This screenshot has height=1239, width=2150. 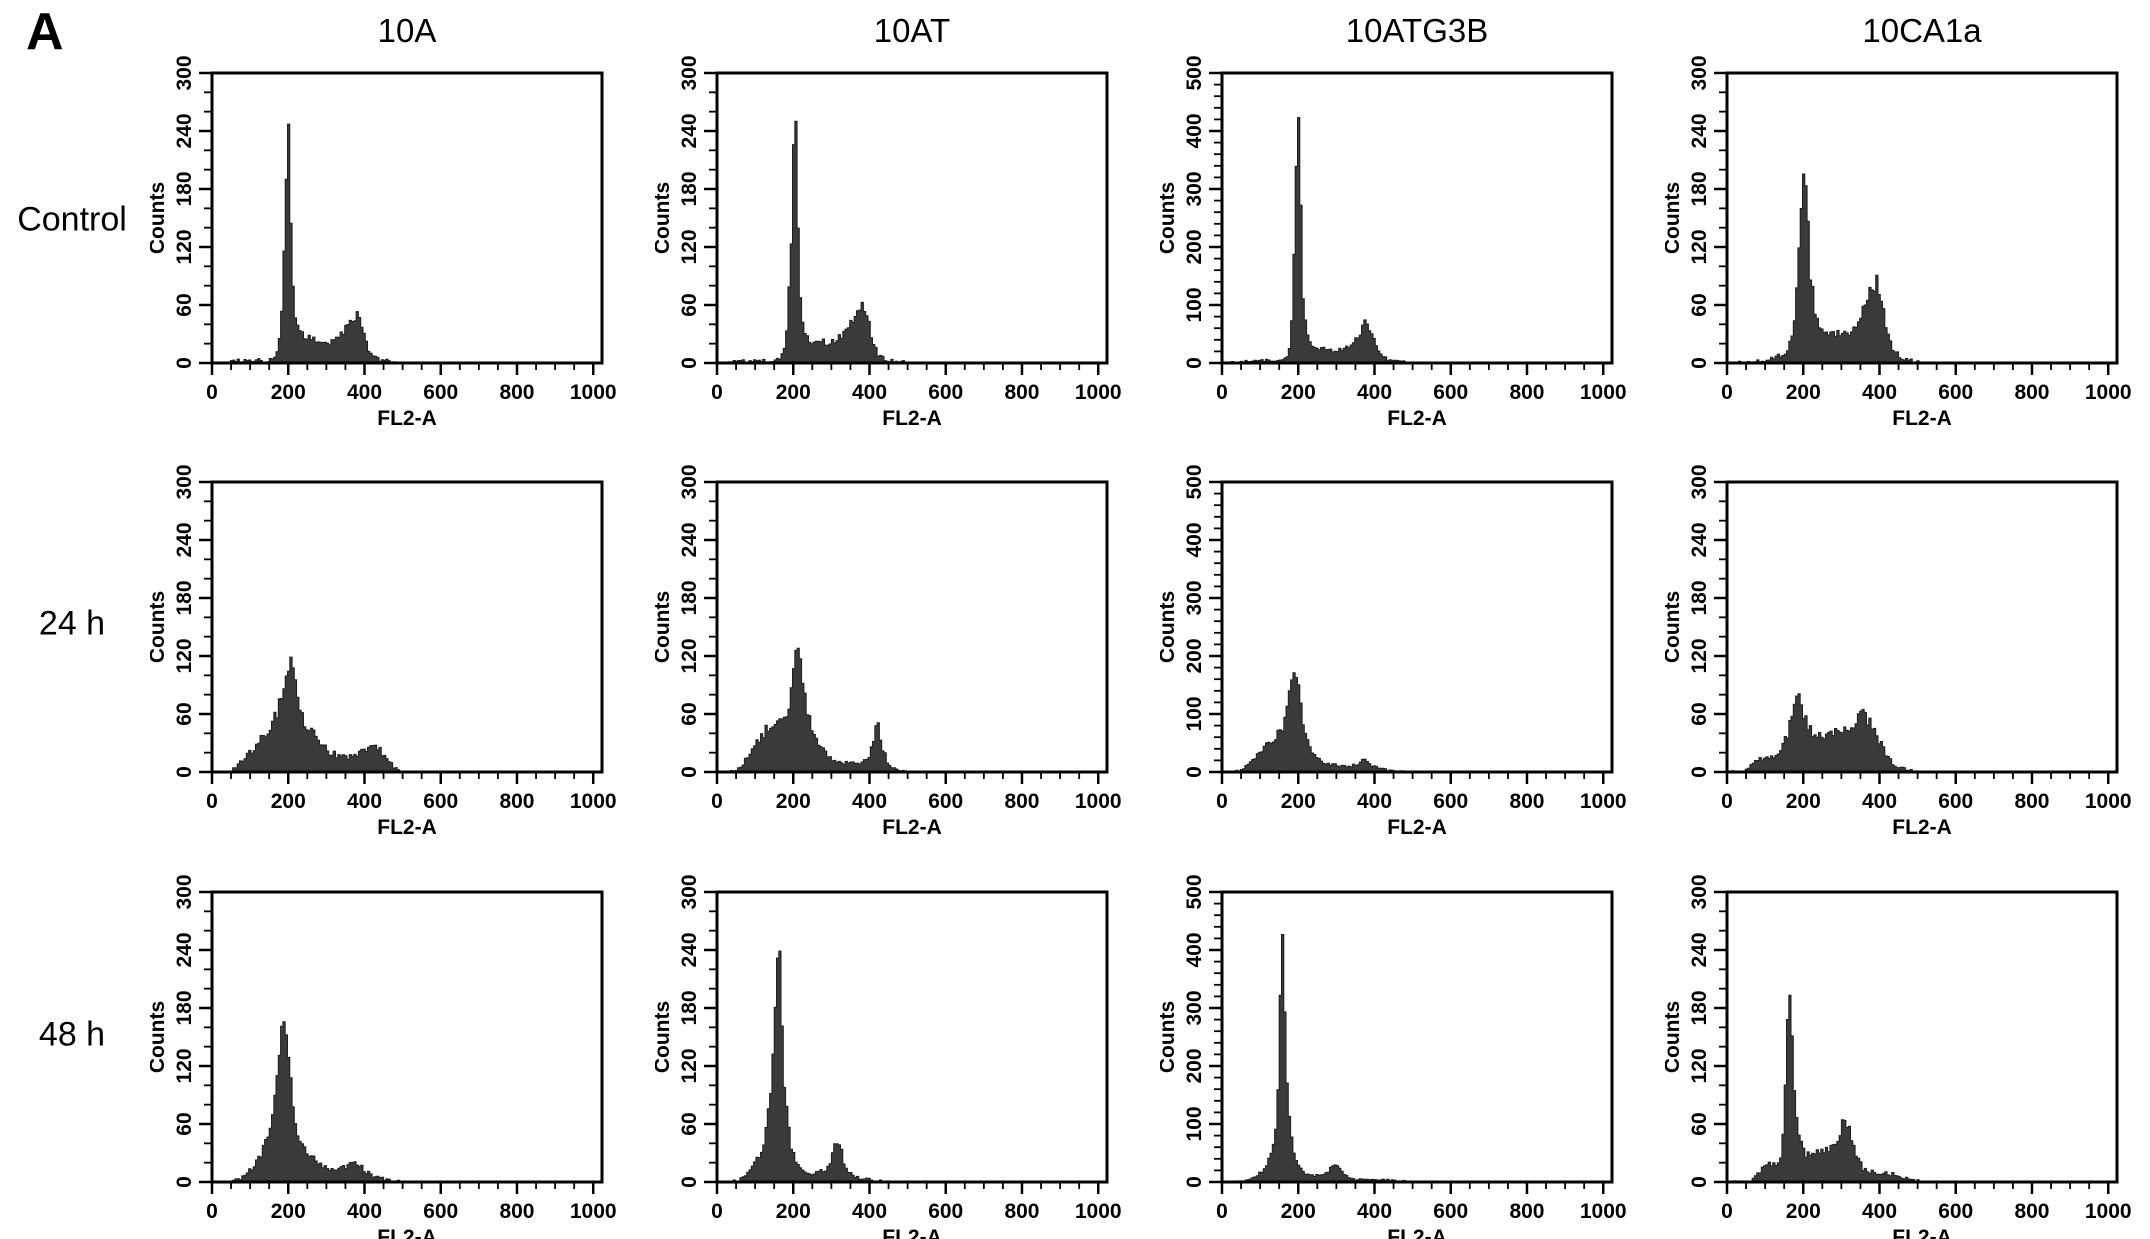 What do you see at coordinates (45, 32) in the screenshot?
I see `panel-label: A` at bounding box center [45, 32].